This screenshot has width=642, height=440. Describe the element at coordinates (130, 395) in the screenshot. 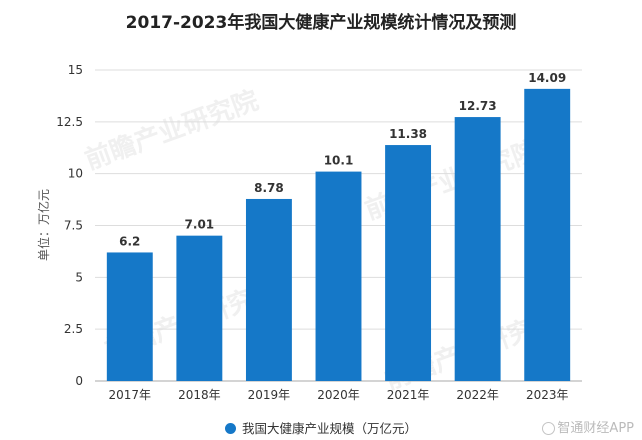

I see `x-tick-label: 2017年` at that location.